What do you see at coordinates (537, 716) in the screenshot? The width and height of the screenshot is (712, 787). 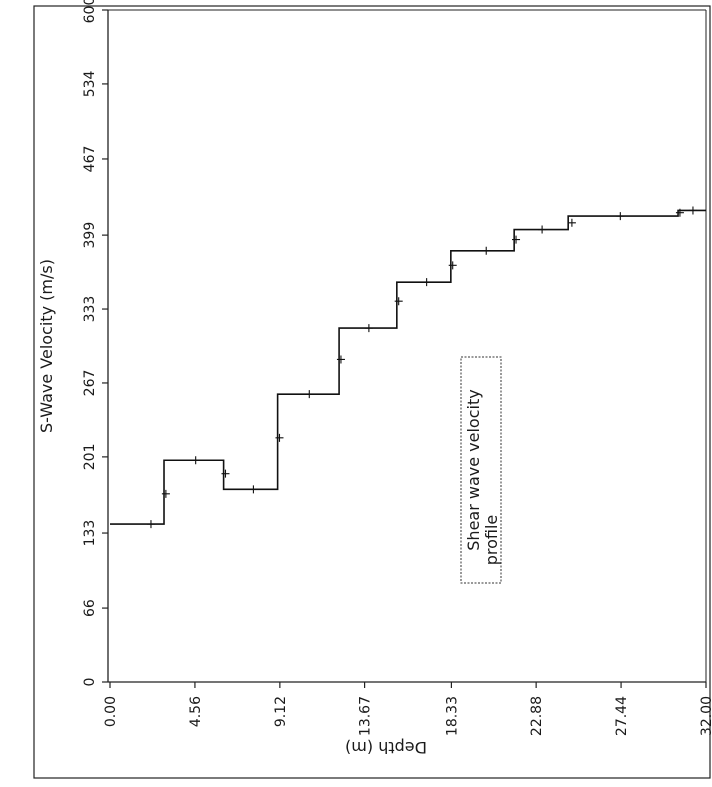 I see `depth-tick-label: 22.88` at bounding box center [537, 716].